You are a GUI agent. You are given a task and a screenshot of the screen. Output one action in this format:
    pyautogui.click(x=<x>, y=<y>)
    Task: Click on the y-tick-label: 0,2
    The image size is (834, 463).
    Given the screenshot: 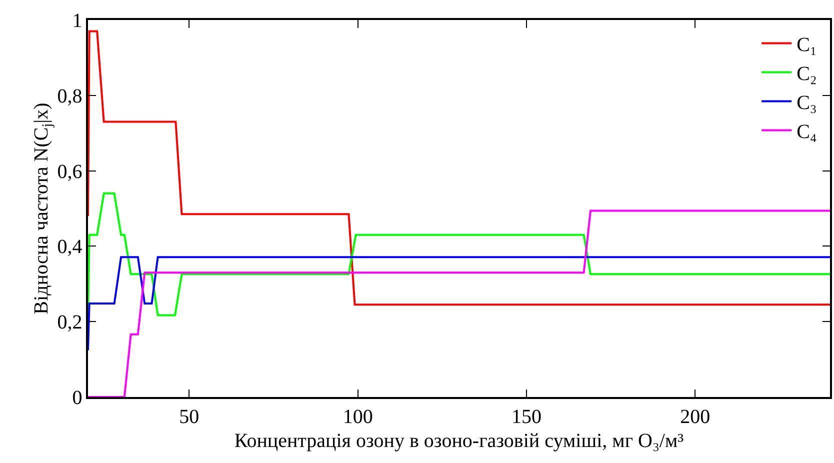 What is the action you would take?
    pyautogui.click(x=69, y=323)
    